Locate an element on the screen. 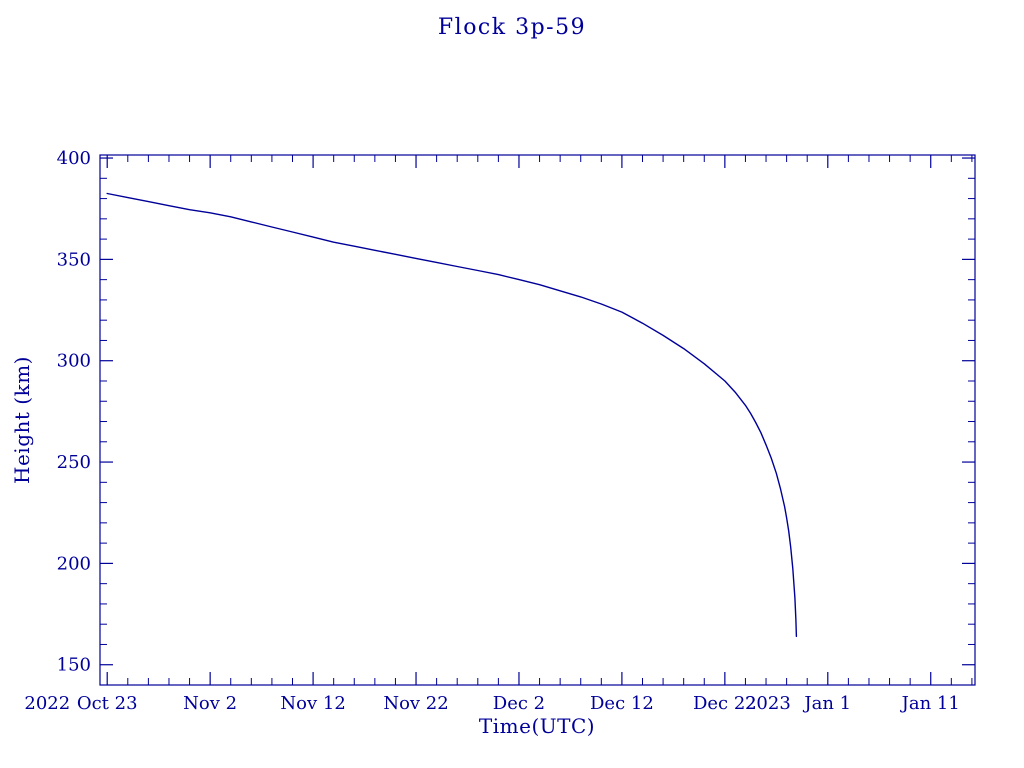  y-axis-title: Height (km) is located at coordinates (22, 420).